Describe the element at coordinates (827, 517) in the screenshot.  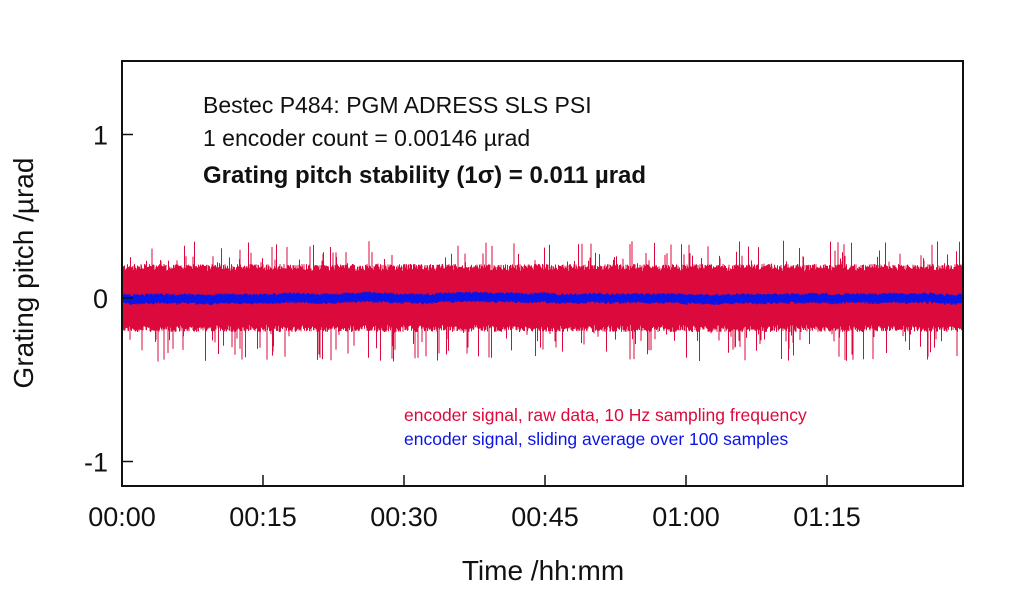
I see `x-tick-label: 01:15` at that location.